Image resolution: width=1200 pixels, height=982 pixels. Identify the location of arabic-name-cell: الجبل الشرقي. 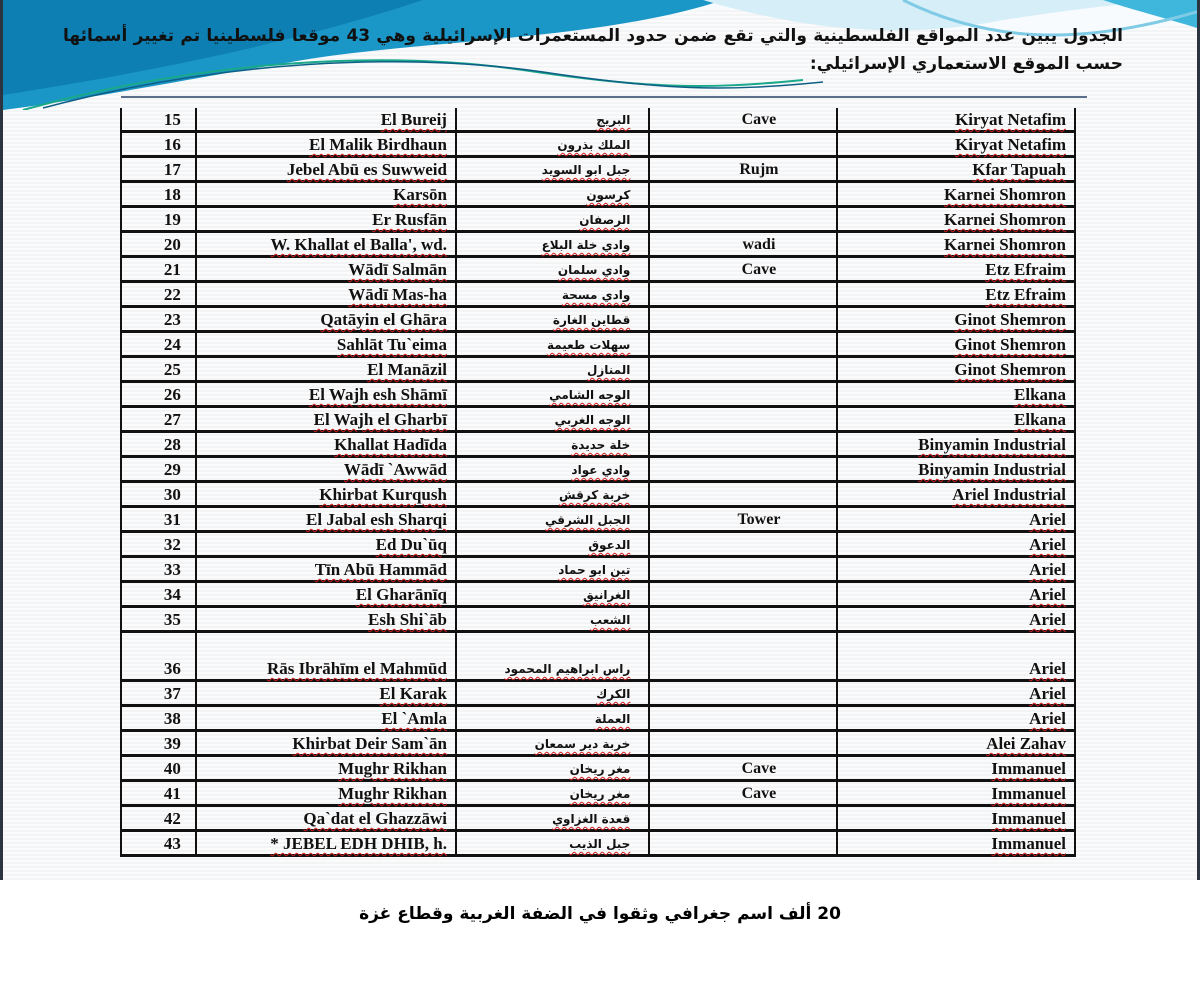
(552, 518).